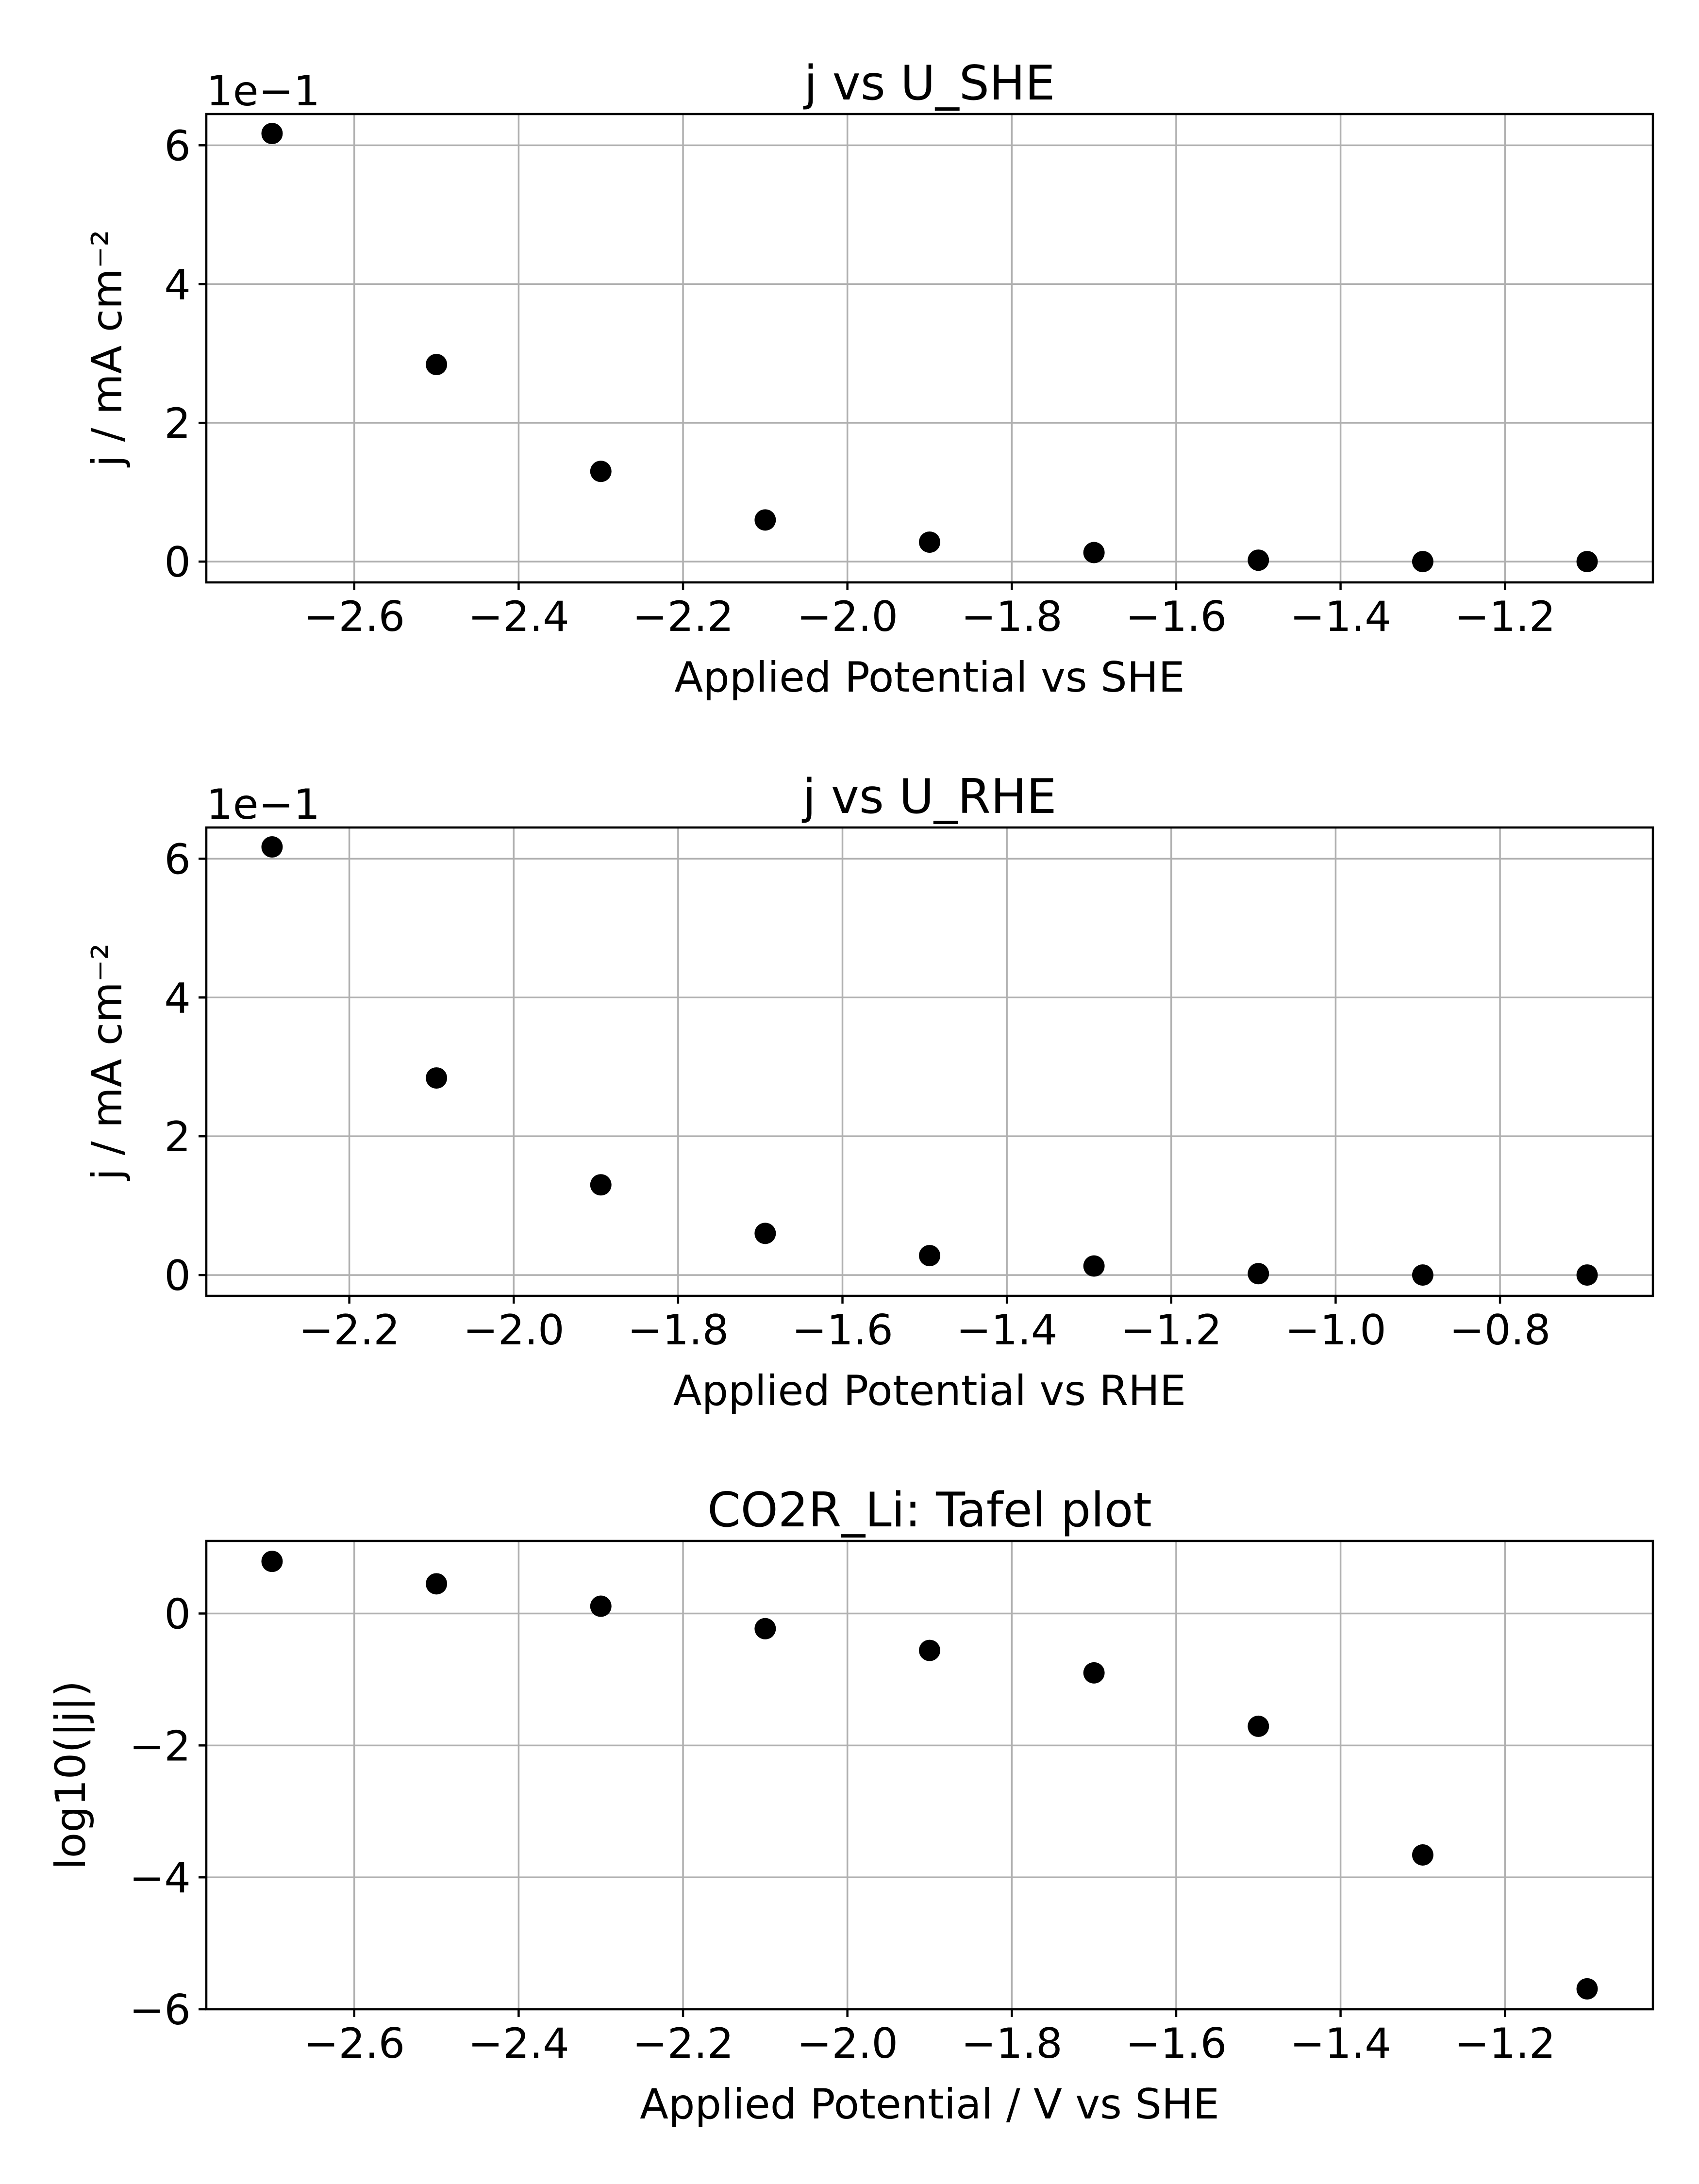 This screenshot has width=1699, height=2184. Describe the element at coordinates (71, 1775) in the screenshot. I see `y-axis-label: log10(|j|)` at that location.